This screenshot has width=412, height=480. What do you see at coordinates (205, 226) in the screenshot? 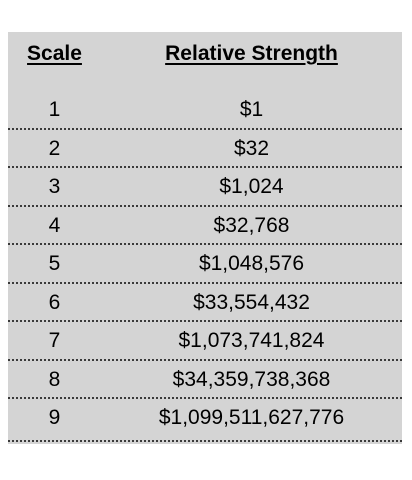
I see `table-row: 4 $32,768` at bounding box center [205, 226].